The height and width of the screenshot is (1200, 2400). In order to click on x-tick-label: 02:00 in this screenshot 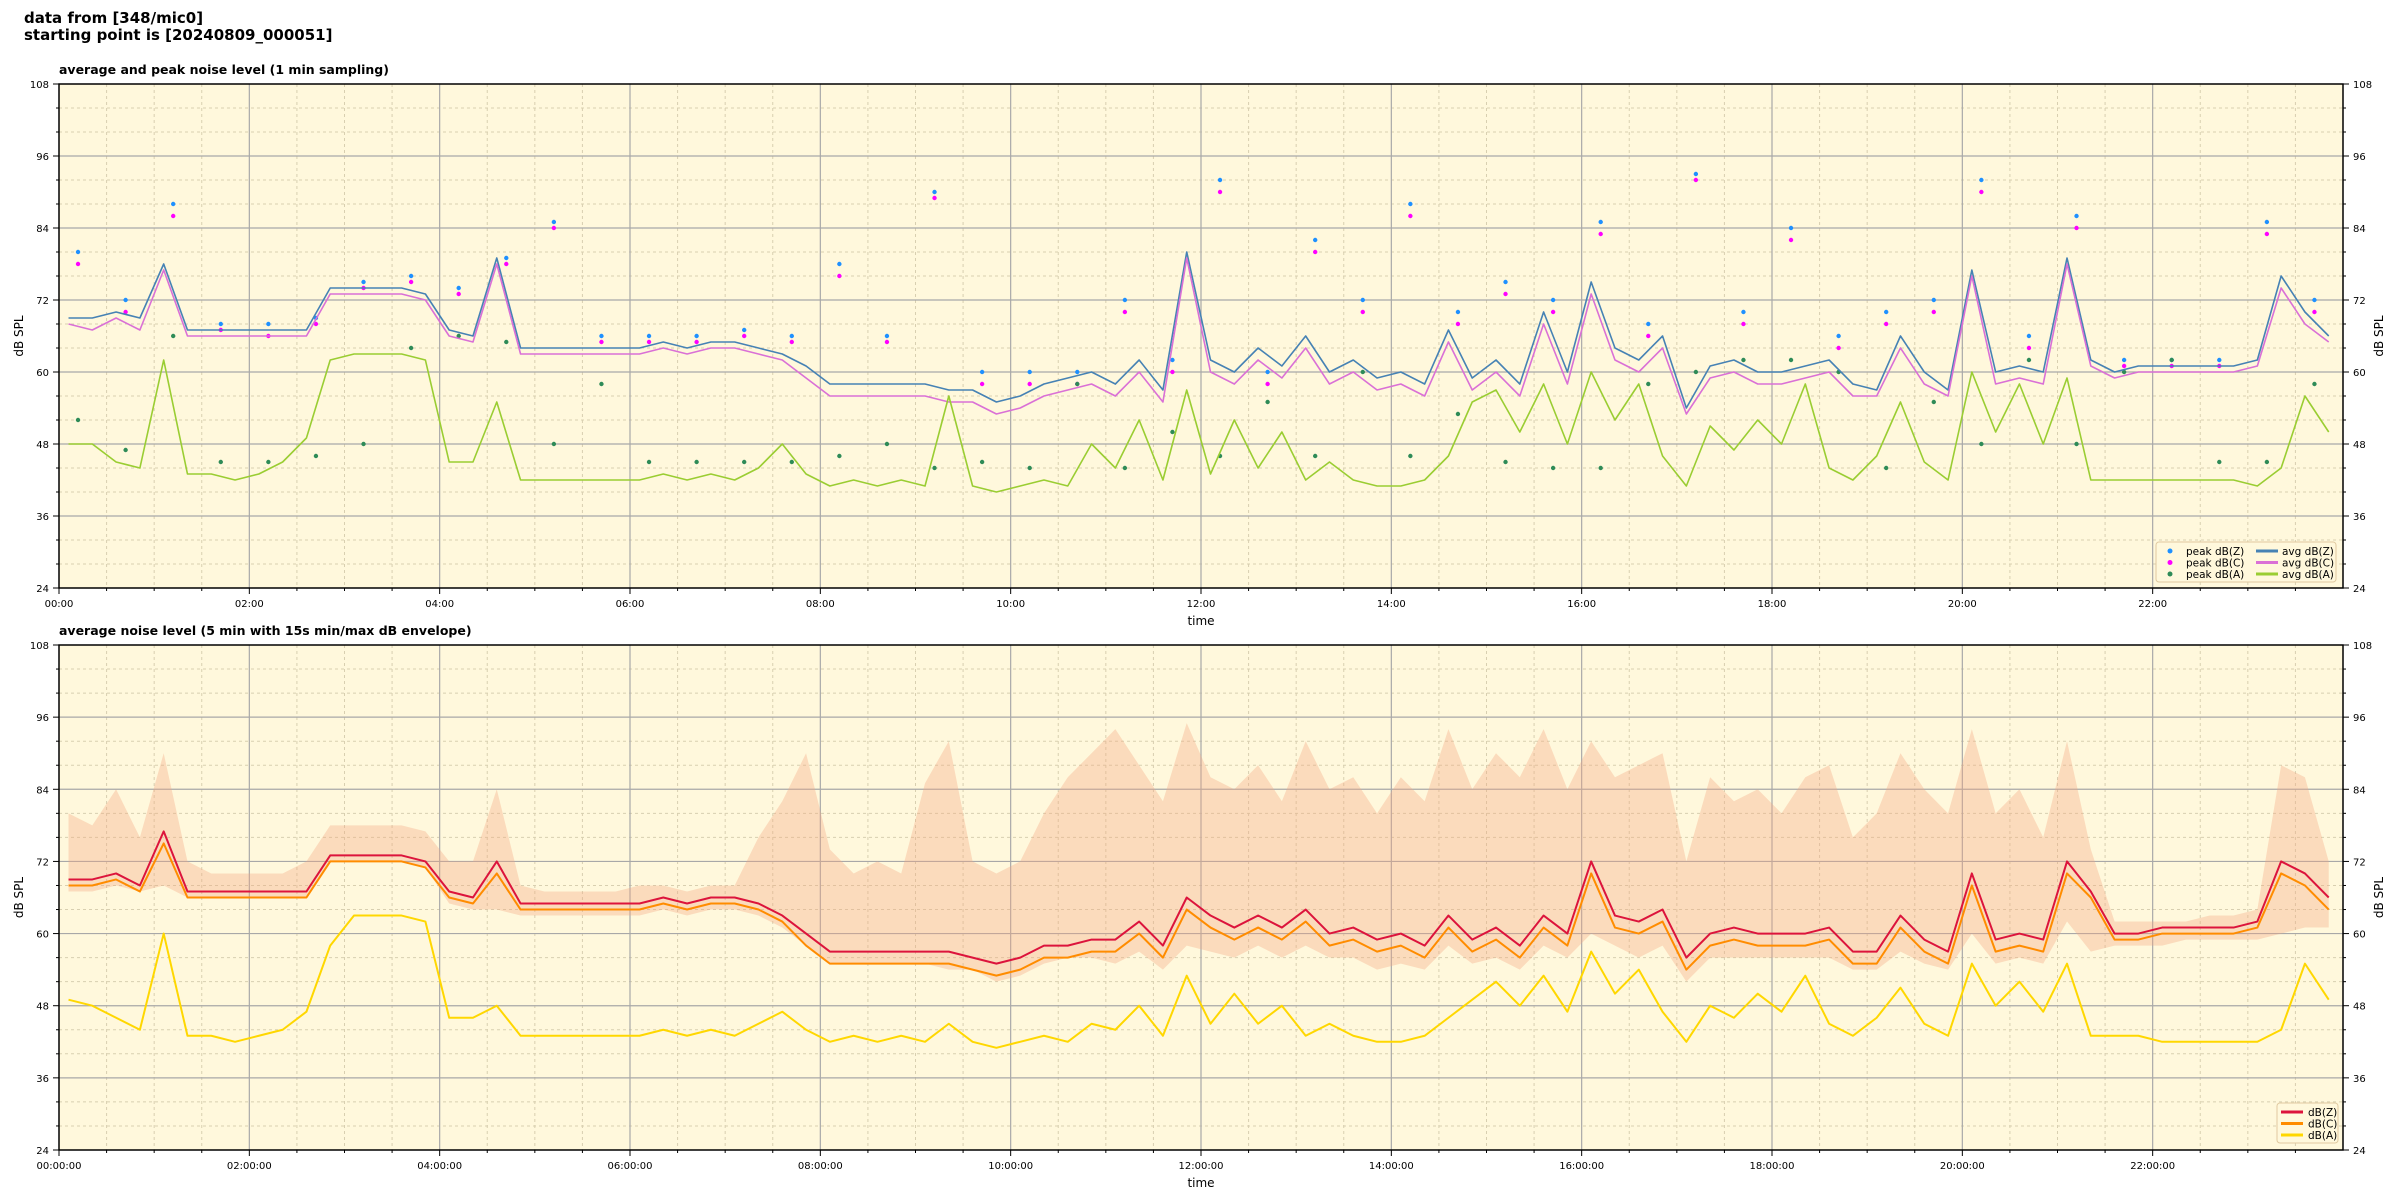, I will do `click(249, 604)`.